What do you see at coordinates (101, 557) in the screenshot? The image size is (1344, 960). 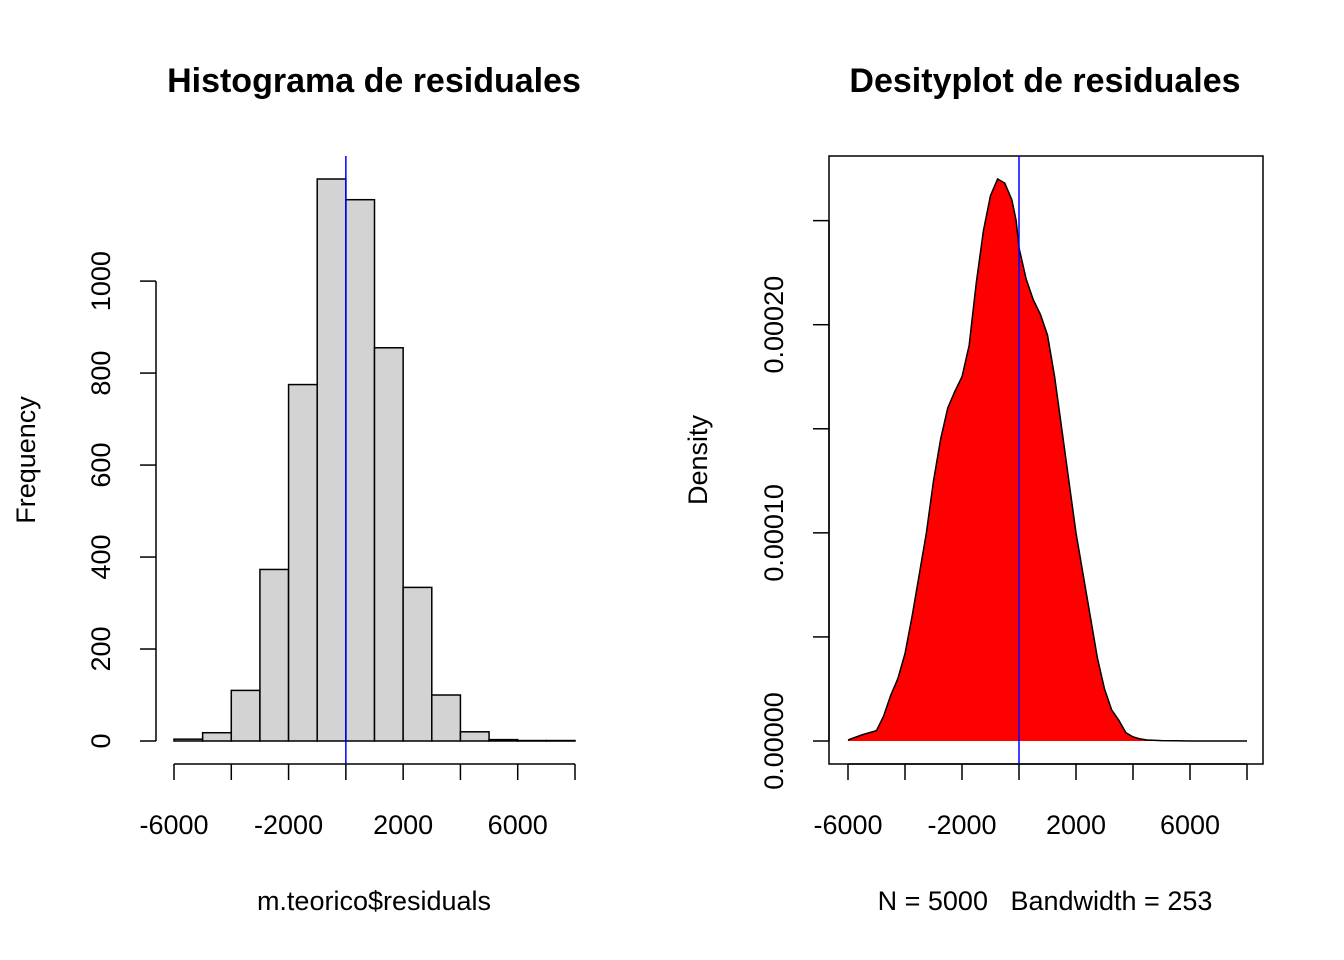 I see `histogram-y-tick-label: 400` at bounding box center [101, 557].